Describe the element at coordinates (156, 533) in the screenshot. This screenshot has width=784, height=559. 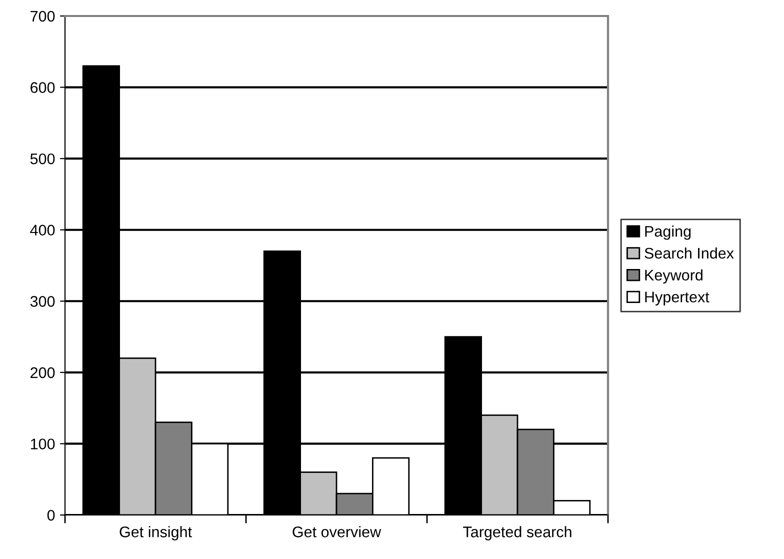
I see `x-tick-label: Get insight` at that location.